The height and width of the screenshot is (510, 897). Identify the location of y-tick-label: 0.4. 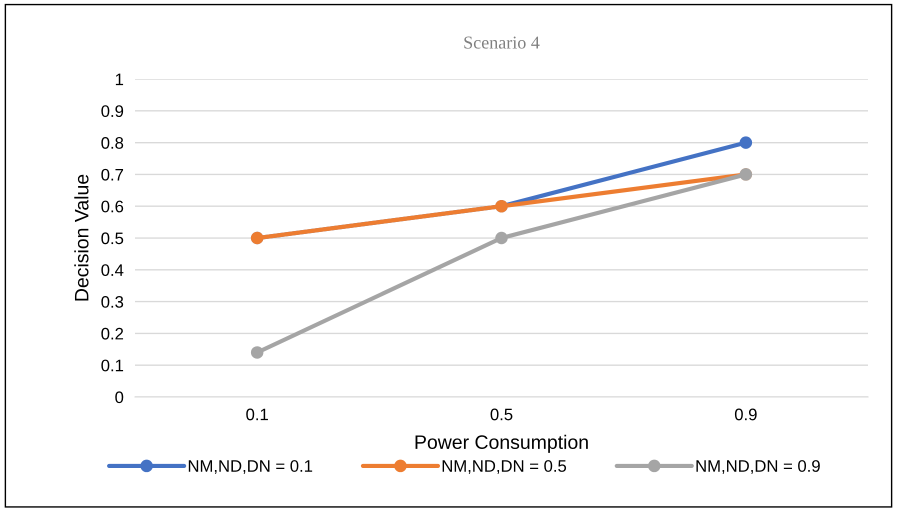
(112, 270).